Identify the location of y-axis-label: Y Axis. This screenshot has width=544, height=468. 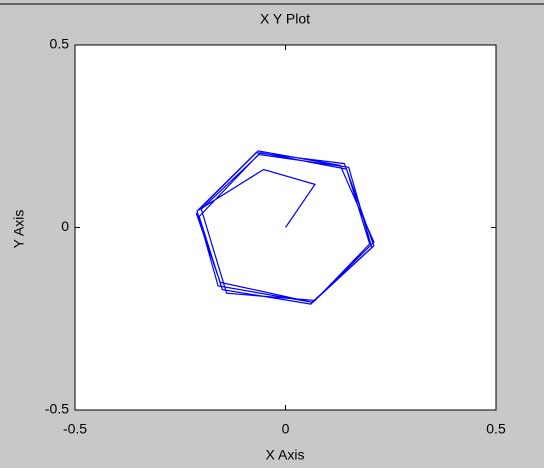
(19, 229).